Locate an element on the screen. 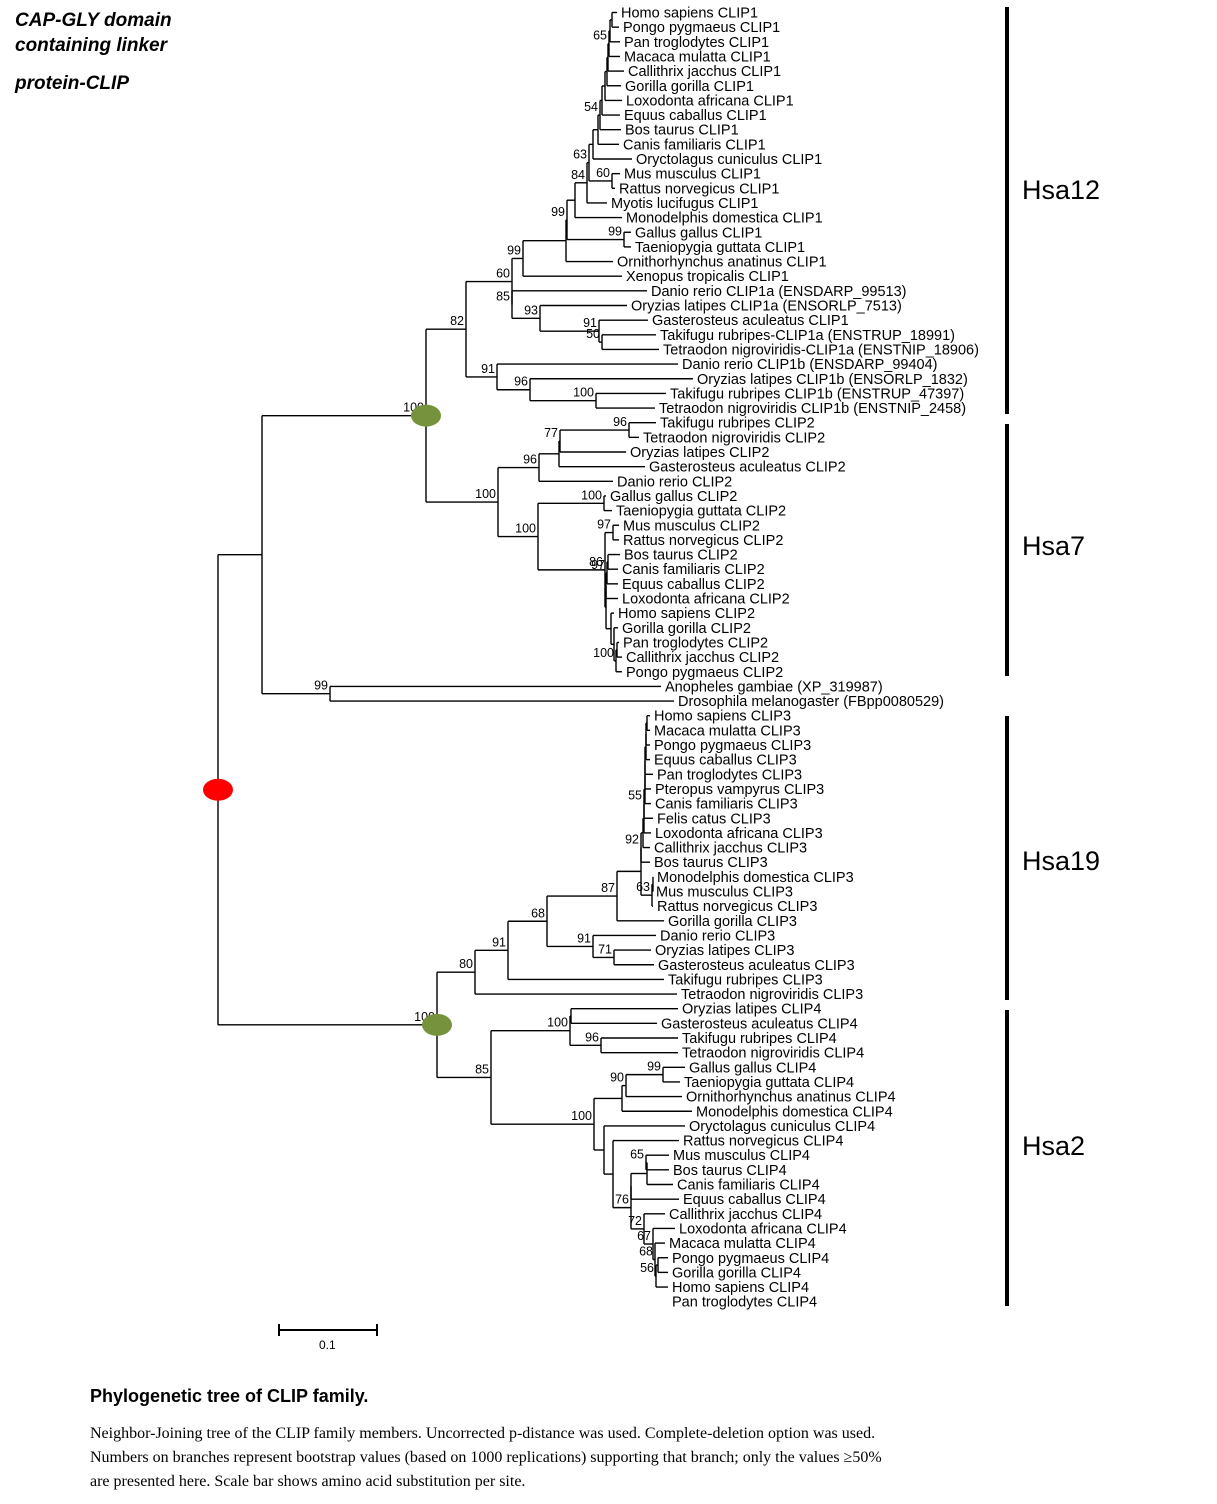  leaf-label: Equus caballus CLIP4 is located at coordinates (754, 1200).